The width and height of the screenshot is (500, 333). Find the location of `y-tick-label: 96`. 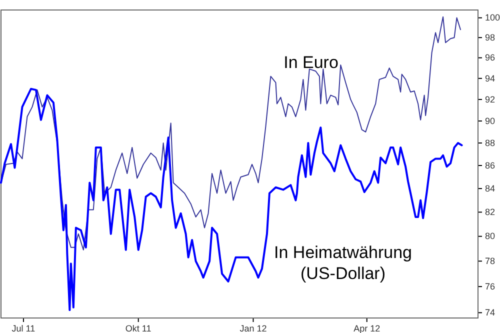

y-tick-label: 96 is located at coordinates (490, 57).